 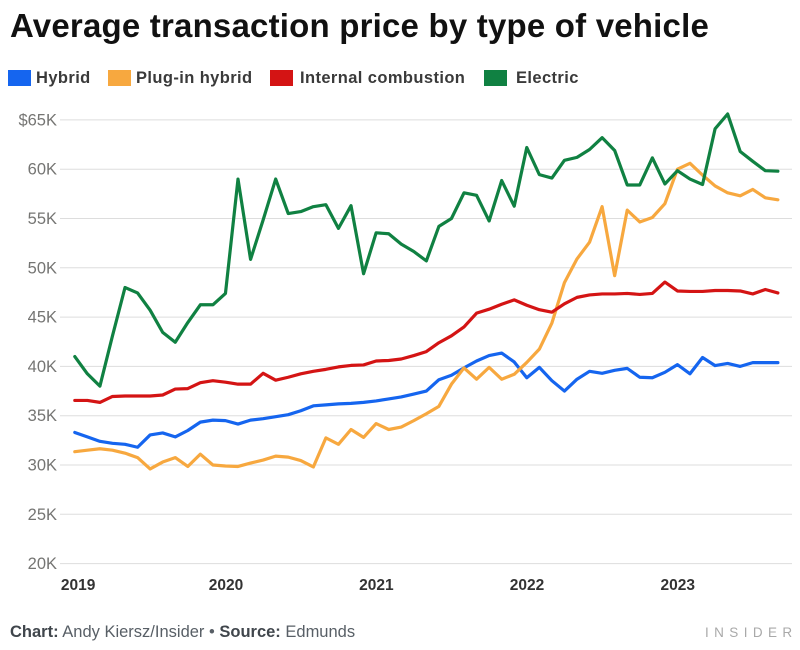 What do you see at coordinates (37, 120) in the screenshot?
I see `svg-text: $65K` at bounding box center [37, 120].